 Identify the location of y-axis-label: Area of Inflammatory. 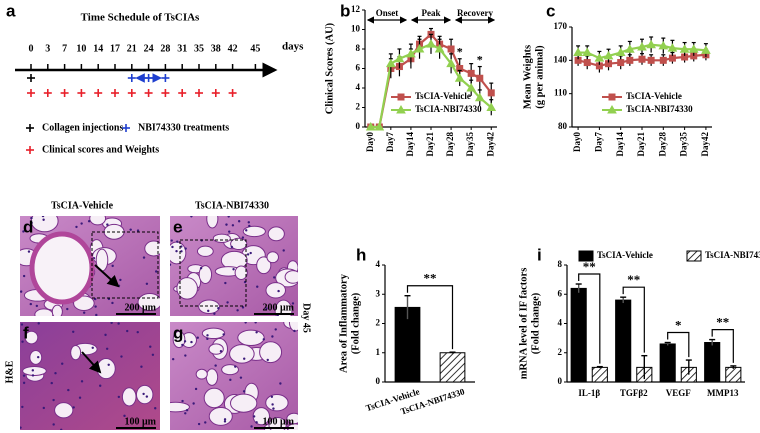
(343, 323).